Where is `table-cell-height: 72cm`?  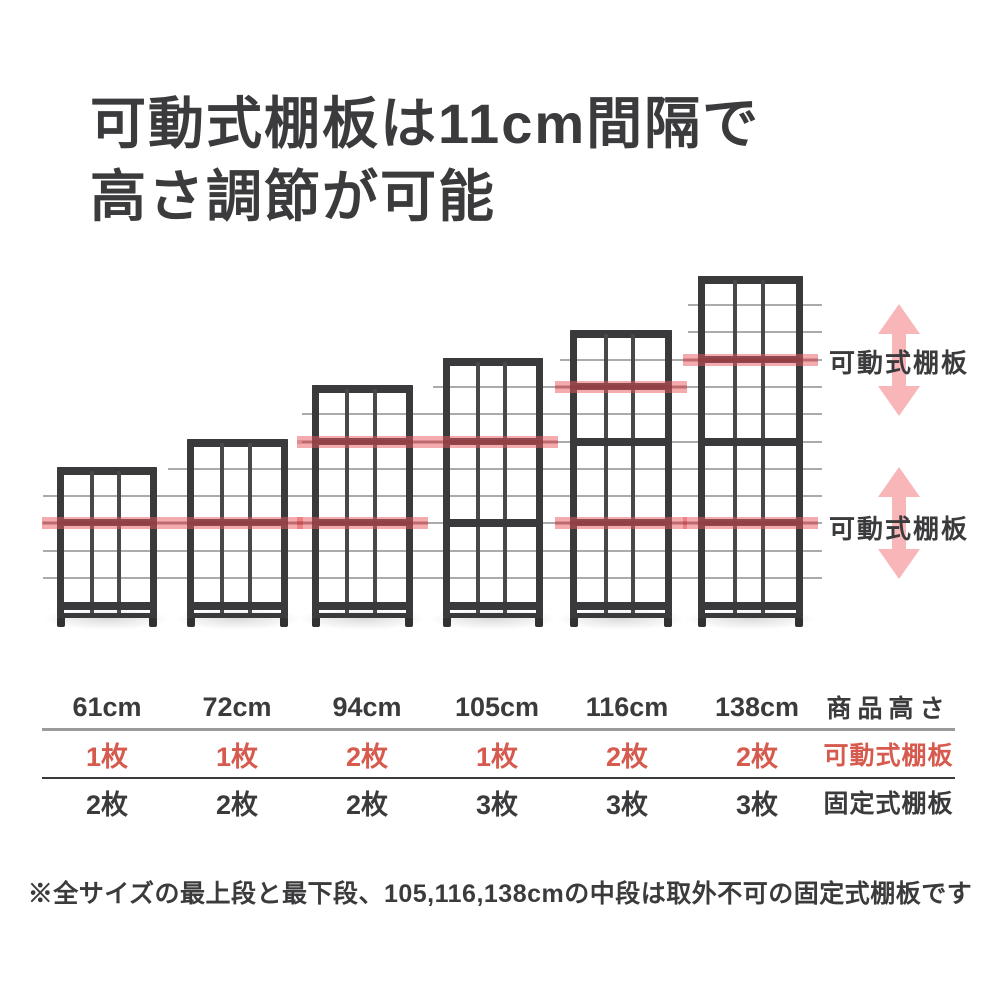
table-cell-height: 72cm is located at coordinates (237, 706).